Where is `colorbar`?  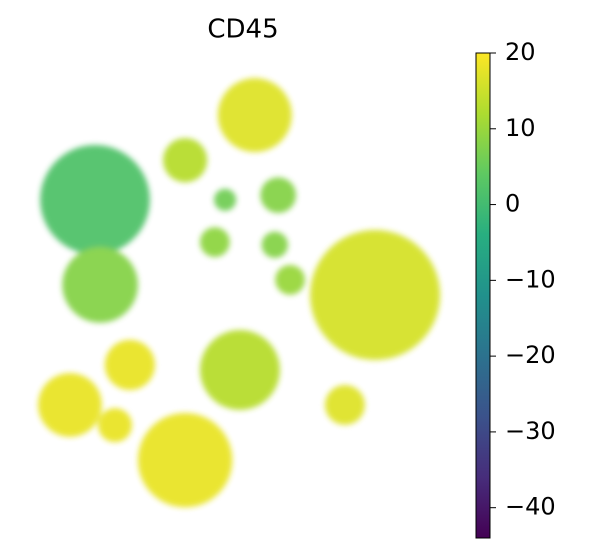 colorbar is located at coordinates (483, 295).